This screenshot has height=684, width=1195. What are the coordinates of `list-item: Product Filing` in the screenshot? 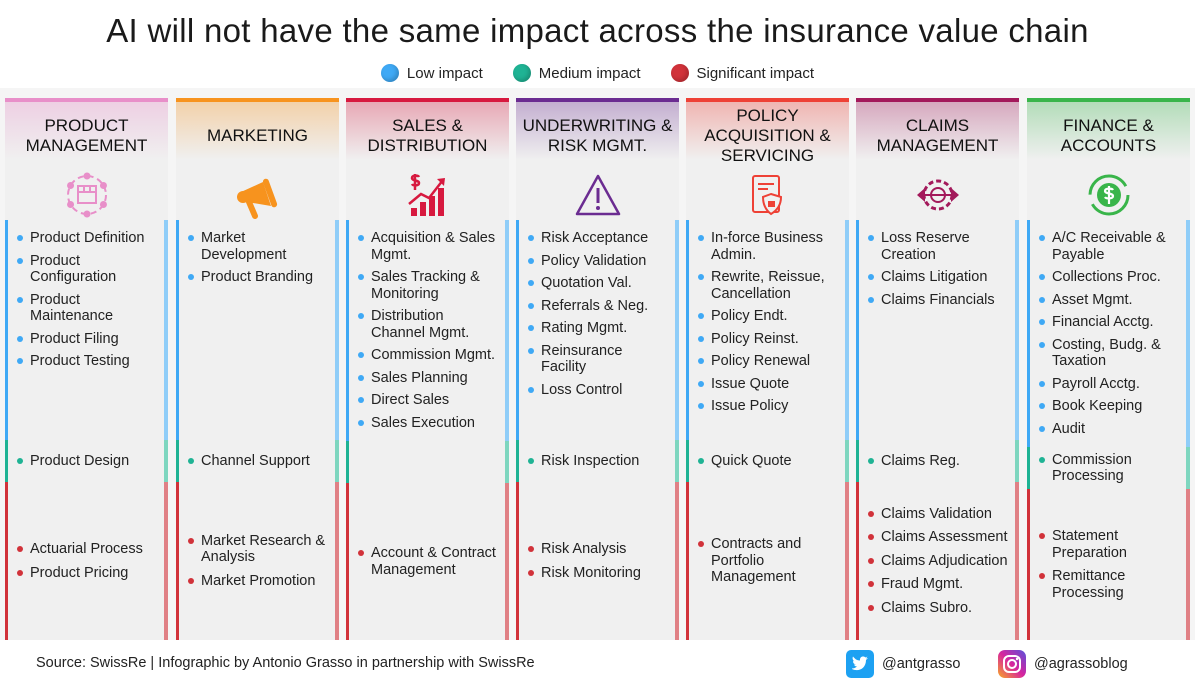 It's located at (88, 339).